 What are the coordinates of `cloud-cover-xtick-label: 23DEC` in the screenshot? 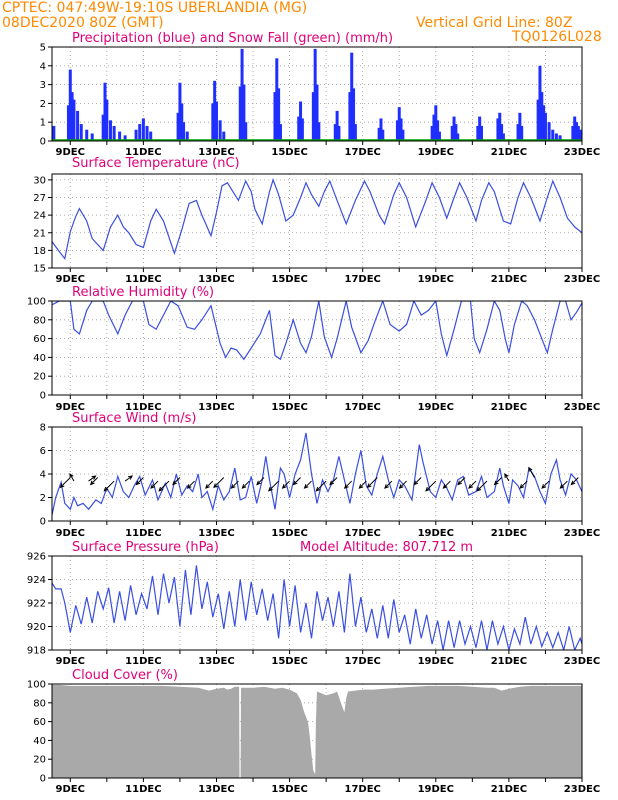 It's located at (582, 789).